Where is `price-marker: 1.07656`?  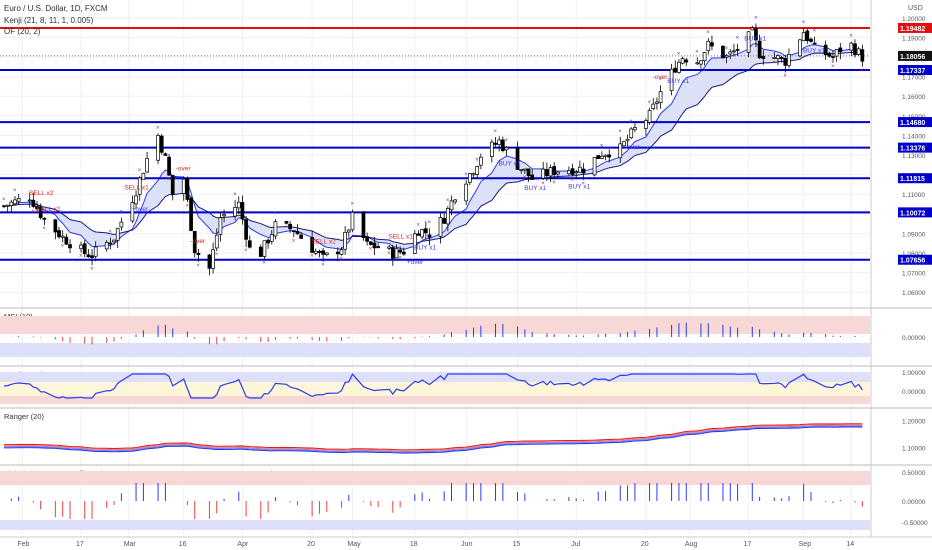 price-marker: 1.07656 is located at coordinates (915, 259).